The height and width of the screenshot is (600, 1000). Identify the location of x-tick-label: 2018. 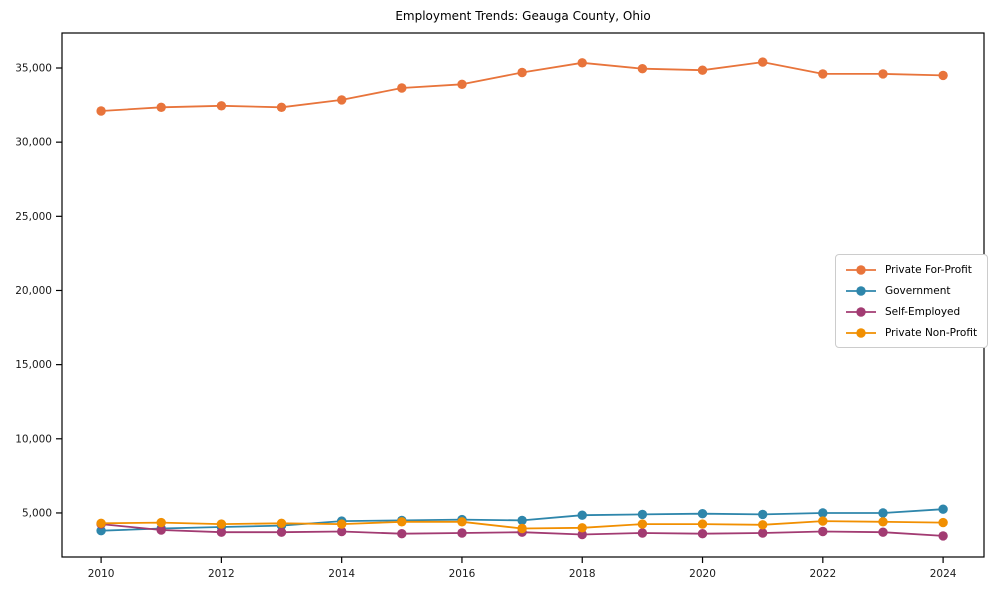
(582, 574).